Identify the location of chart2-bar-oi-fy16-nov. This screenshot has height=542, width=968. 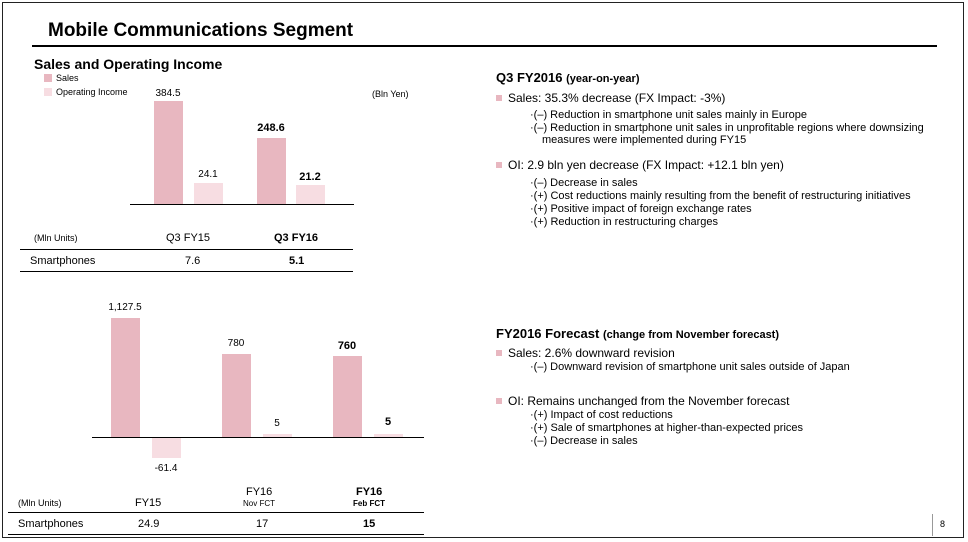
(277, 435).